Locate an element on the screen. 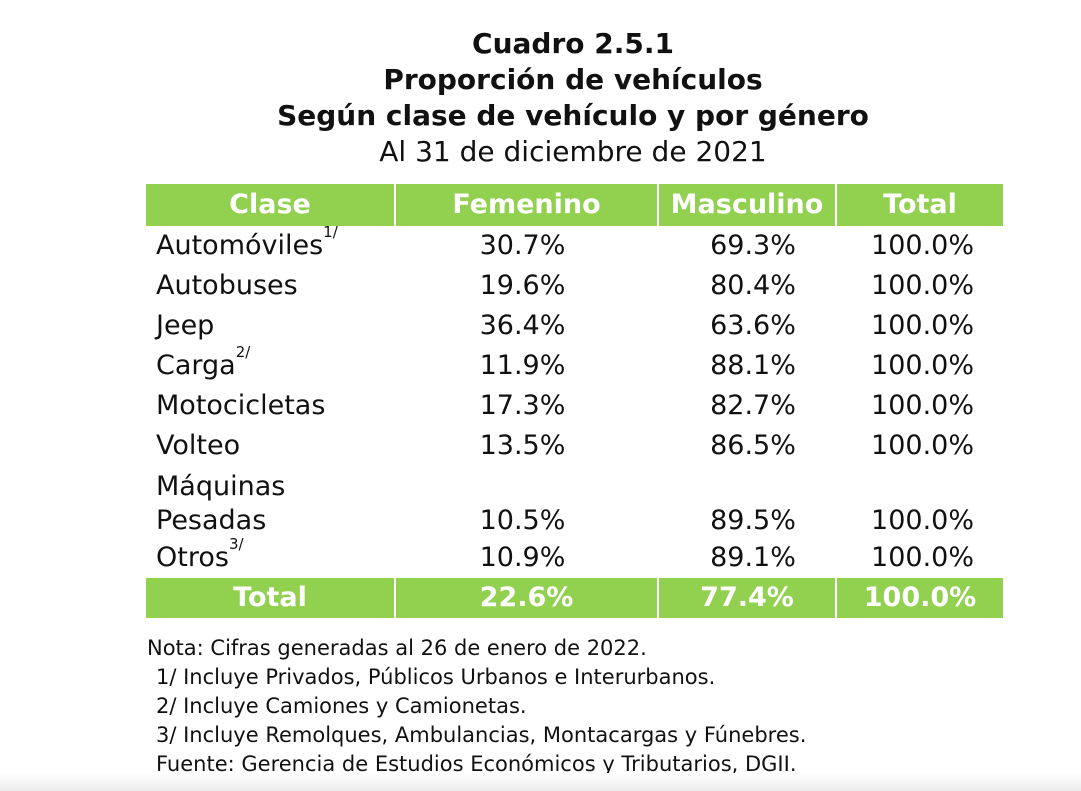 This screenshot has width=1081, height=791. row-masculino: 89.1% is located at coordinates (753, 557).